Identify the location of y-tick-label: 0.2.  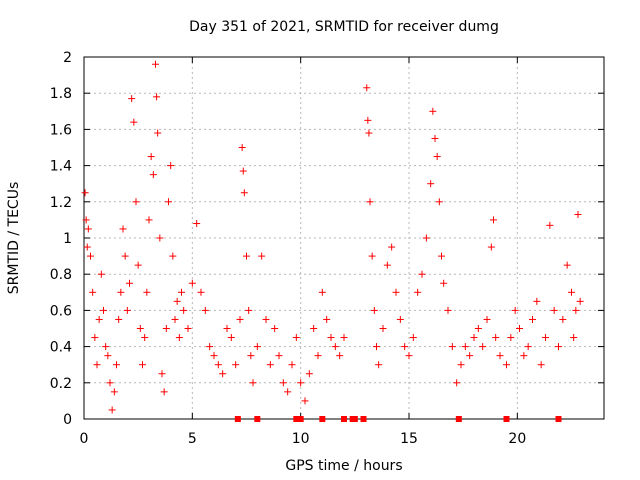
(61, 384).